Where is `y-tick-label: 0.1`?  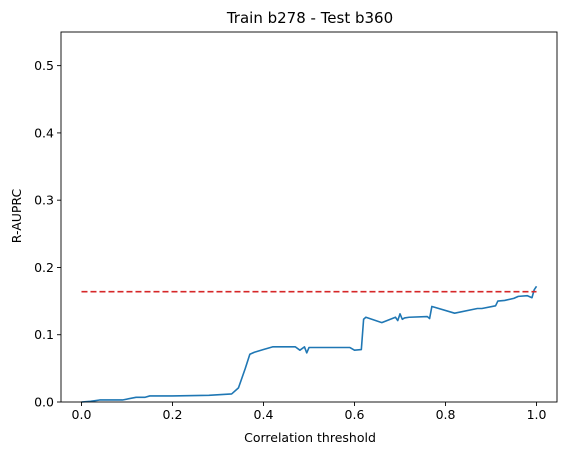
y-tick-label: 0.1 is located at coordinates (44, 334).